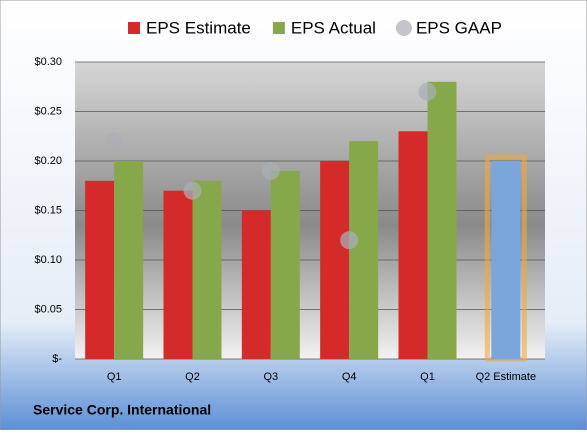 Image resolution: width=587 pixels, height=435 pixels. I want to click on y-tick-label: $-, so click(57, 359).